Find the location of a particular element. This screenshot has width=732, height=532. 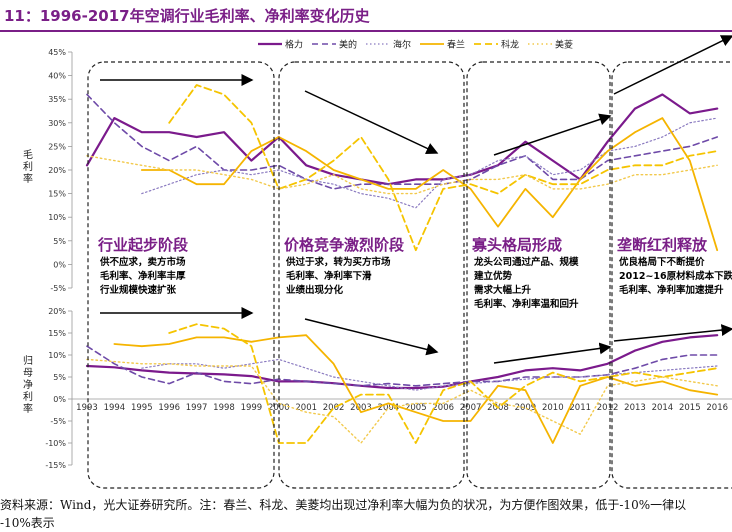

y-tick-label-gross-6: 15% is located at coordinates (57, 194).